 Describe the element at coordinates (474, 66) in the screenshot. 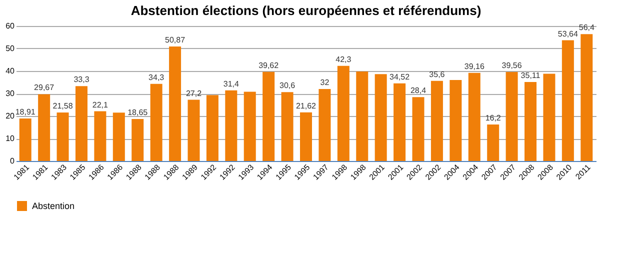

I see `data-label: 39,16` at that location.